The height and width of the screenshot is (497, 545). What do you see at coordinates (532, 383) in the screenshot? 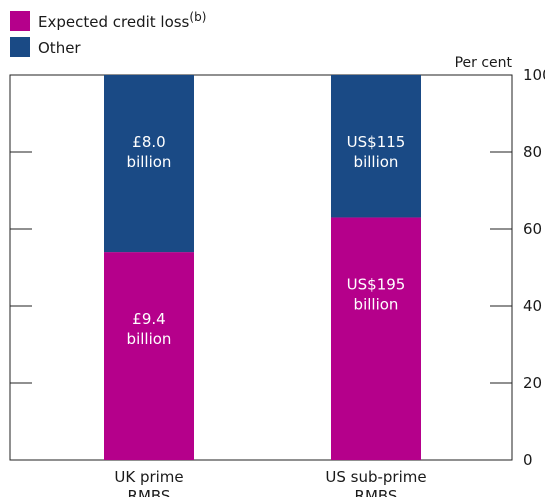
I see `y-tick-label-20: 20` at bounding box center [532, 383].